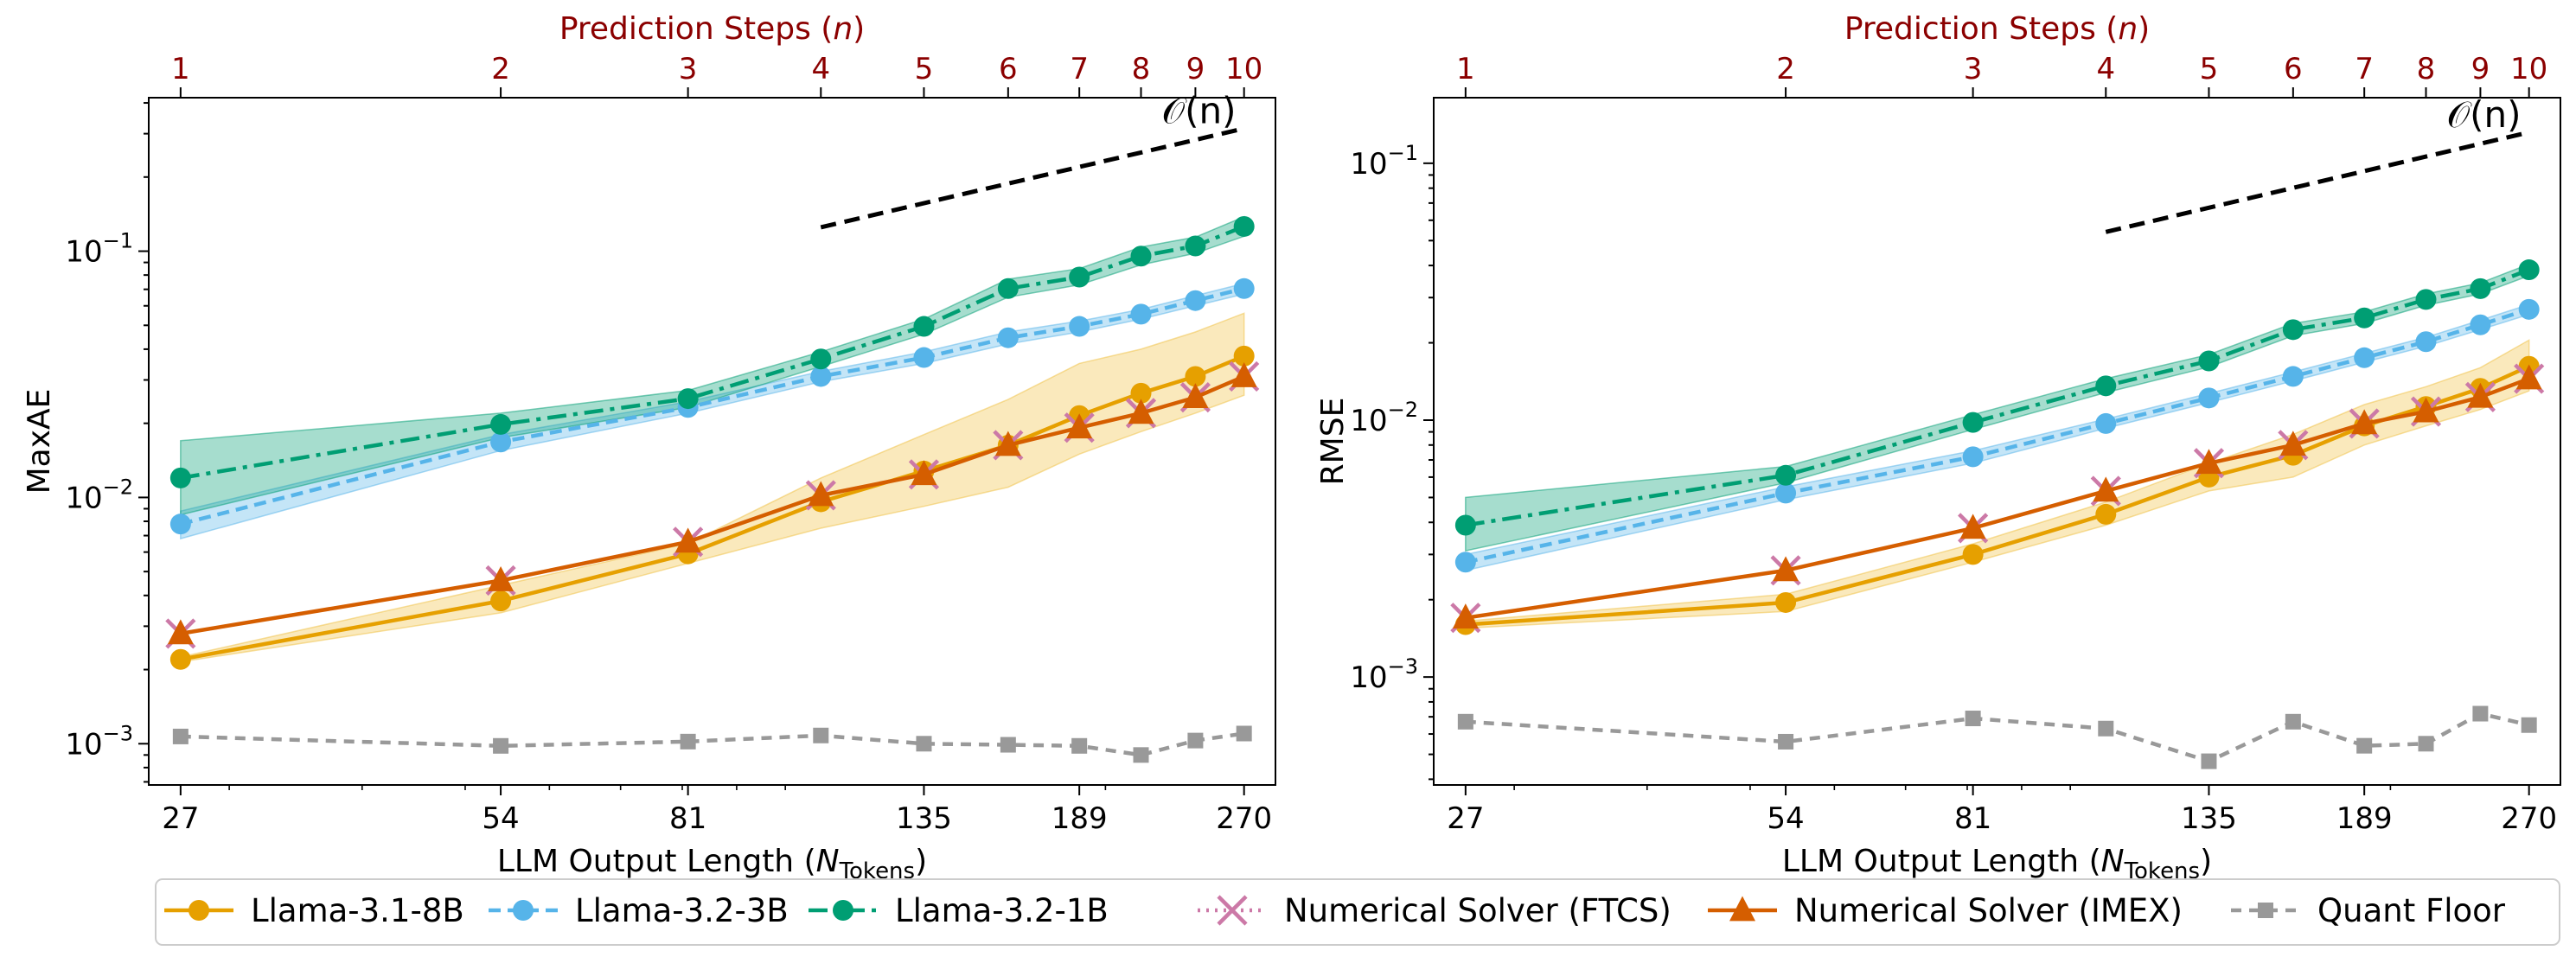 Image resolution: width=2576 pixels, height=957 pixels. What do you see at coordinates (40, 441) in the screenshot?
I see `y-axis-label: MaxAE` at bounding box center [40, 441].